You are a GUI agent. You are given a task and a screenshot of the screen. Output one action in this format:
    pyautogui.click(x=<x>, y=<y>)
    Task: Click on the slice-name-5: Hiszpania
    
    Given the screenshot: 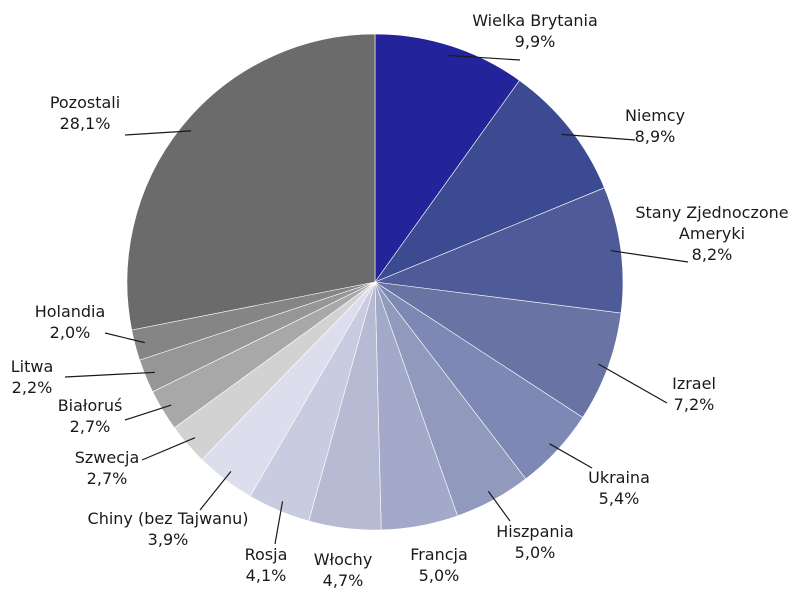 What is the action you would take?
    pyautogui.click(x=535, y=531)
    